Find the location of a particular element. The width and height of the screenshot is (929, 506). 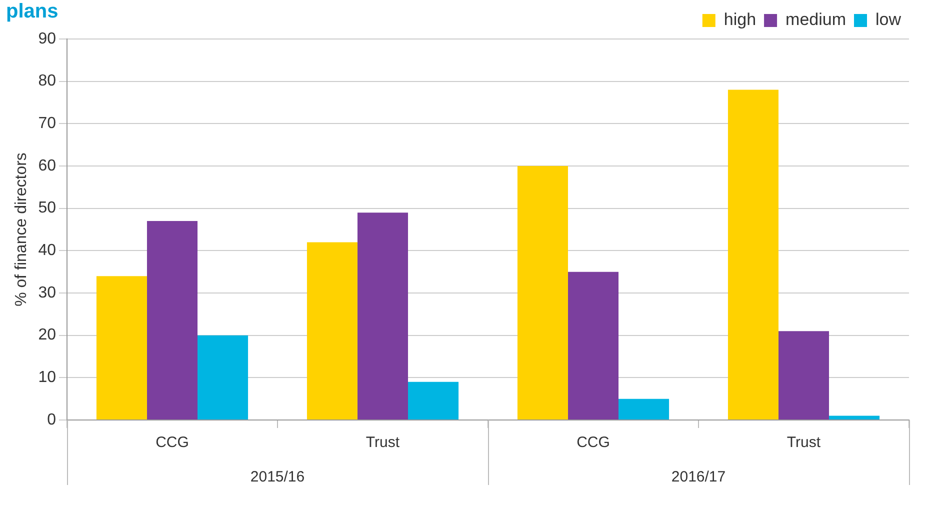

chart-title: plans is located at coordinates (32, 11).